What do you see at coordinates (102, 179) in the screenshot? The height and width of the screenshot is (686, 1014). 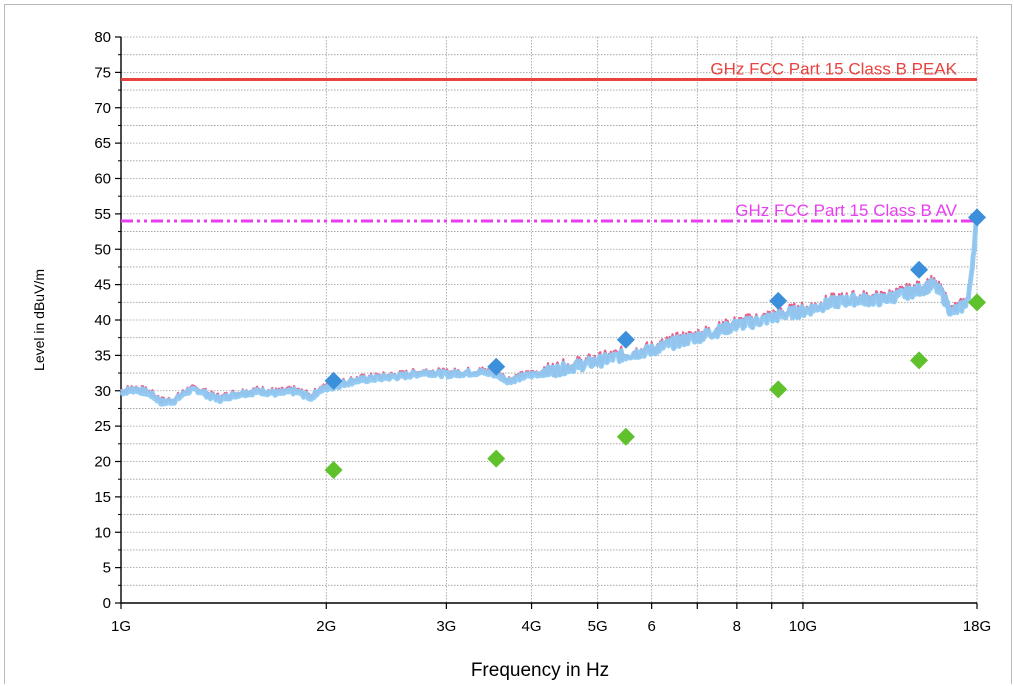 I see `y-tick-label: 60` at bounding box center [102, 179].